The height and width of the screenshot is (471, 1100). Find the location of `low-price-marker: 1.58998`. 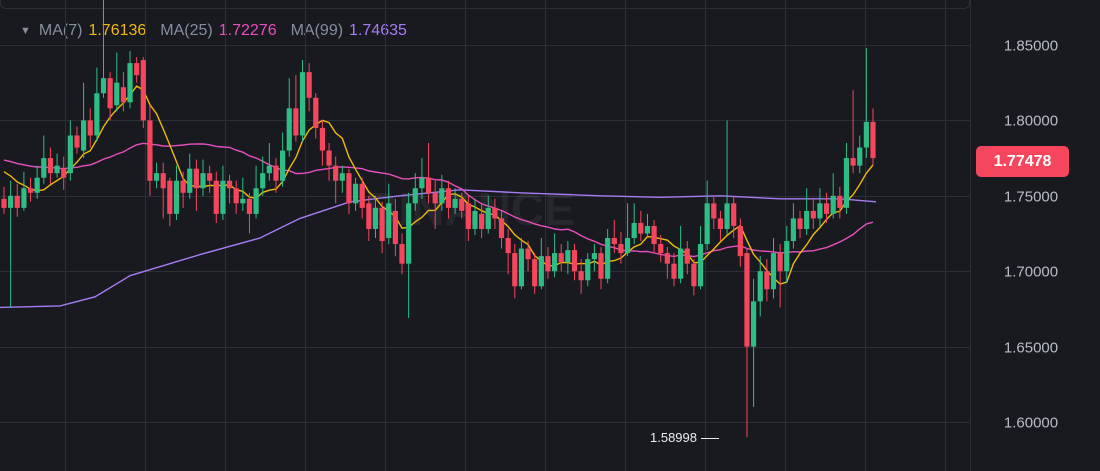

low-price-marker: 1.58998 is located at coordinates (684, 437).